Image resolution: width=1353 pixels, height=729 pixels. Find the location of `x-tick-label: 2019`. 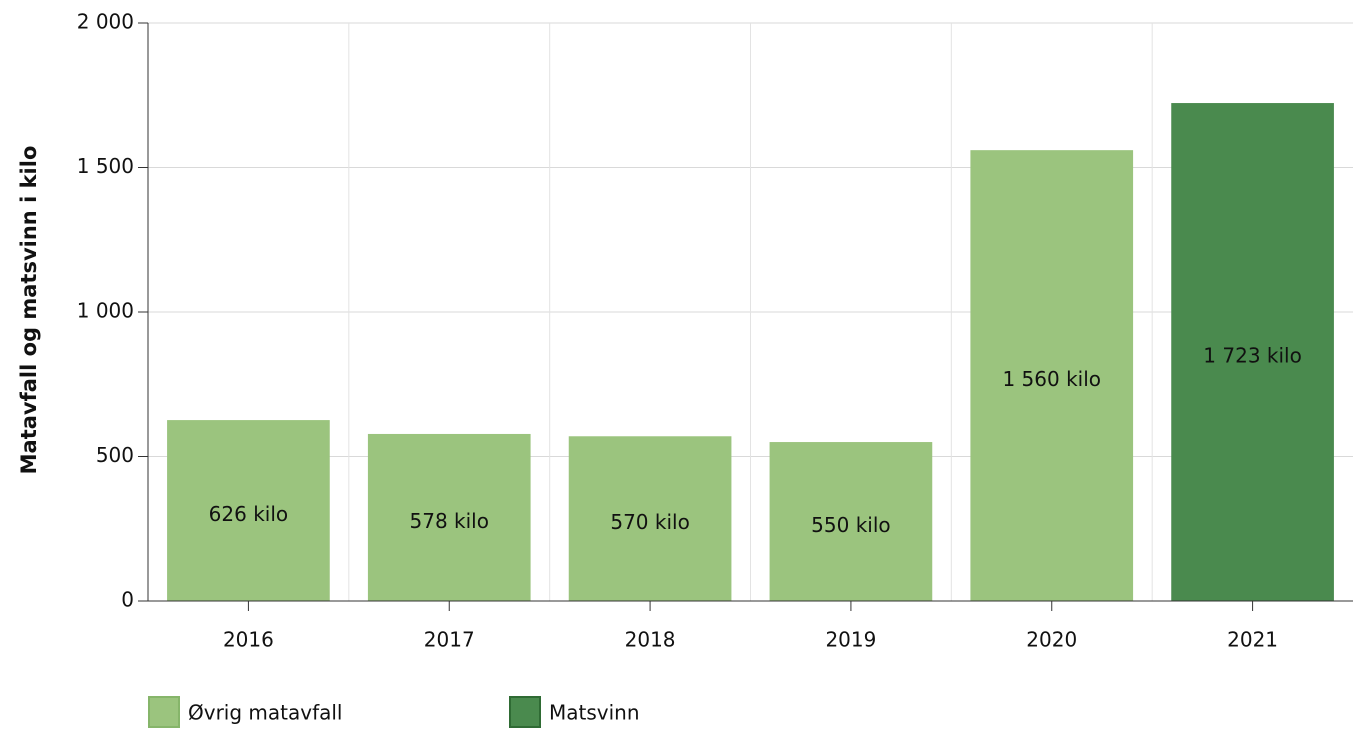

x-tick-label: 2019 is located at coordinates (850, 640).